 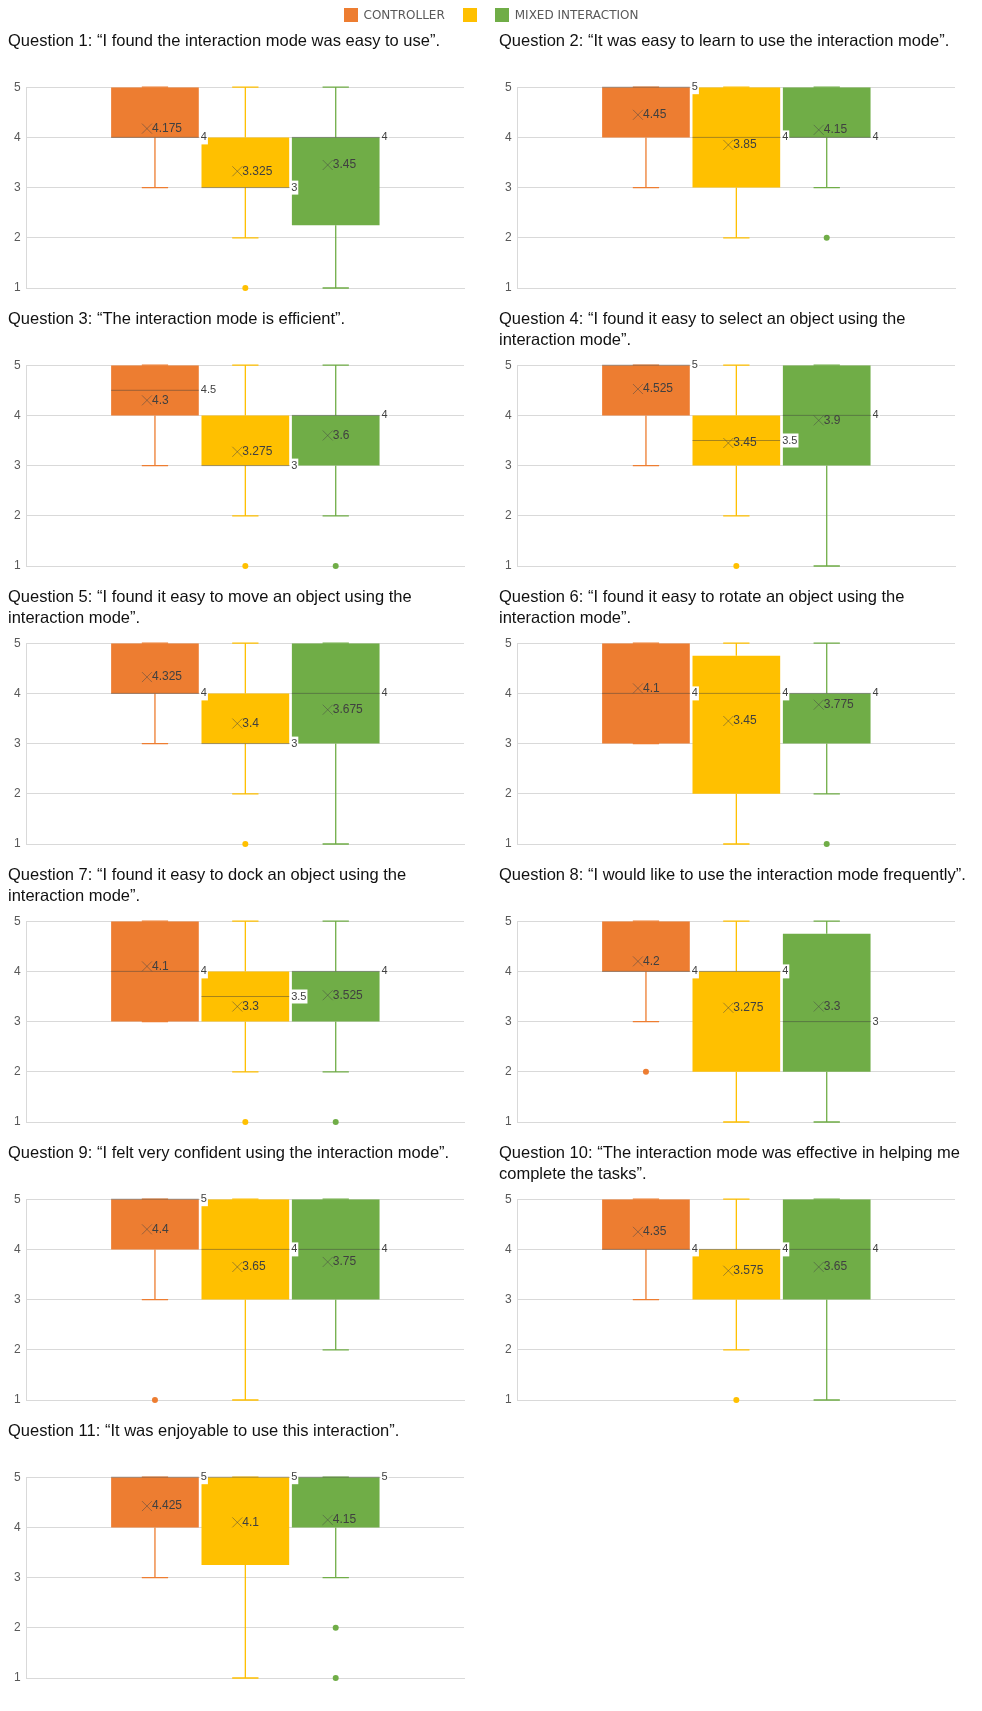 What do you see at coordinates (733, 874) in the screenshot?
I see `chart-title: Question 8: “I would like to use the interaction mode frequently”.` at bounding box center [733, 874].